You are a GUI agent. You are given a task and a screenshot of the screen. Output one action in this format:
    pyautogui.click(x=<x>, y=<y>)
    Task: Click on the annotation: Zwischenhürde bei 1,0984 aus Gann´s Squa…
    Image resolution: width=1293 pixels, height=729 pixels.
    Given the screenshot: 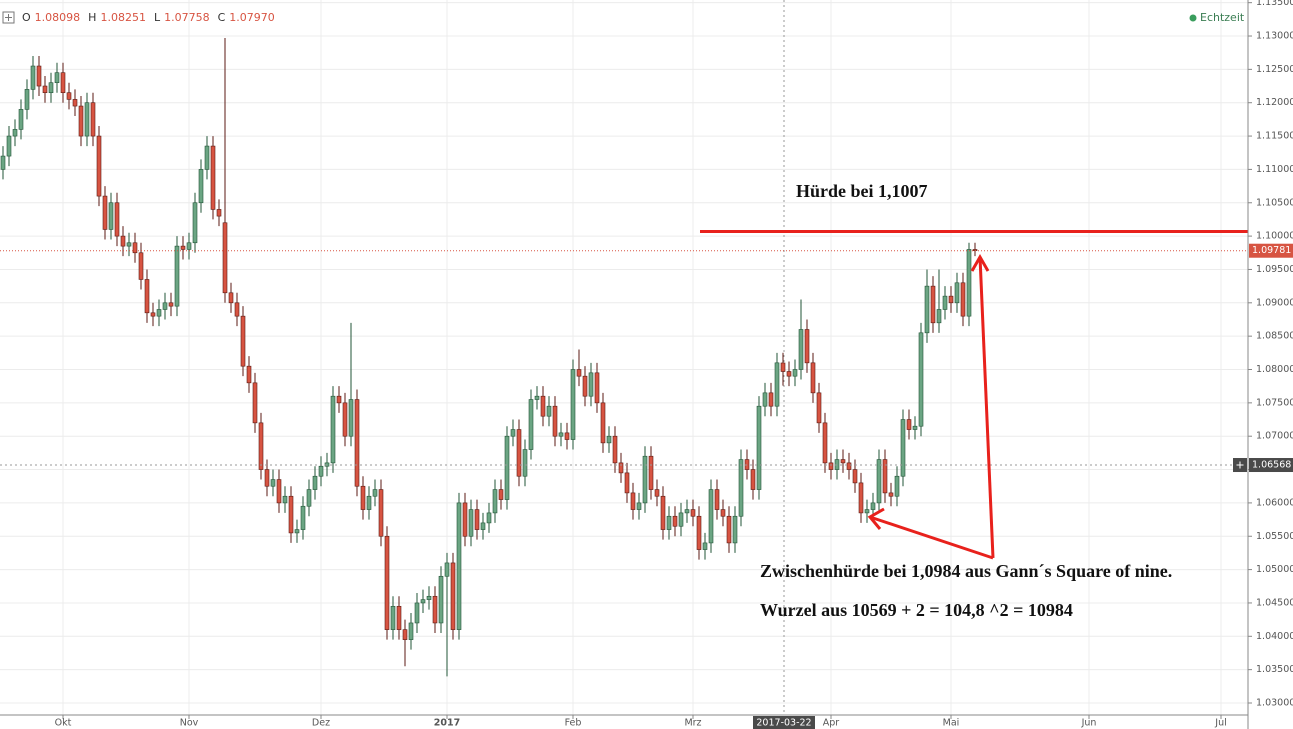 What is the action you would take?
    pyautogui.click(x=966, y=571)
    